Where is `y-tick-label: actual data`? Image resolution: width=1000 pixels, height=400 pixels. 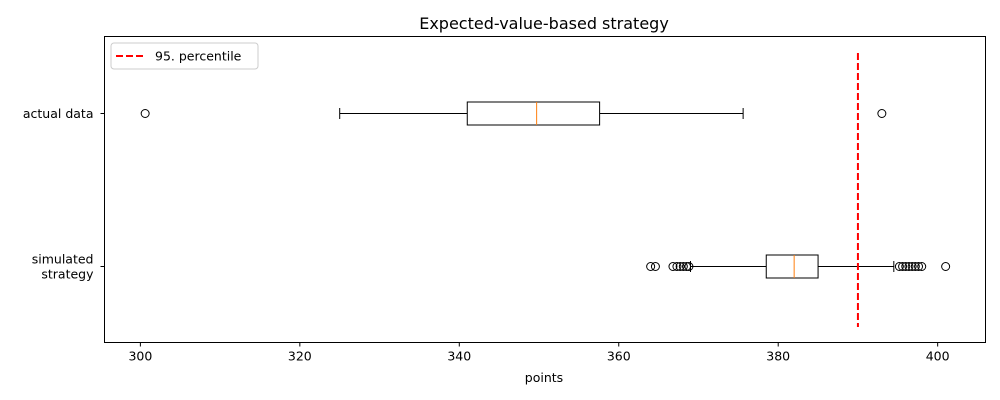
y-tick-label: actual data is located at coordinates (58, 113).